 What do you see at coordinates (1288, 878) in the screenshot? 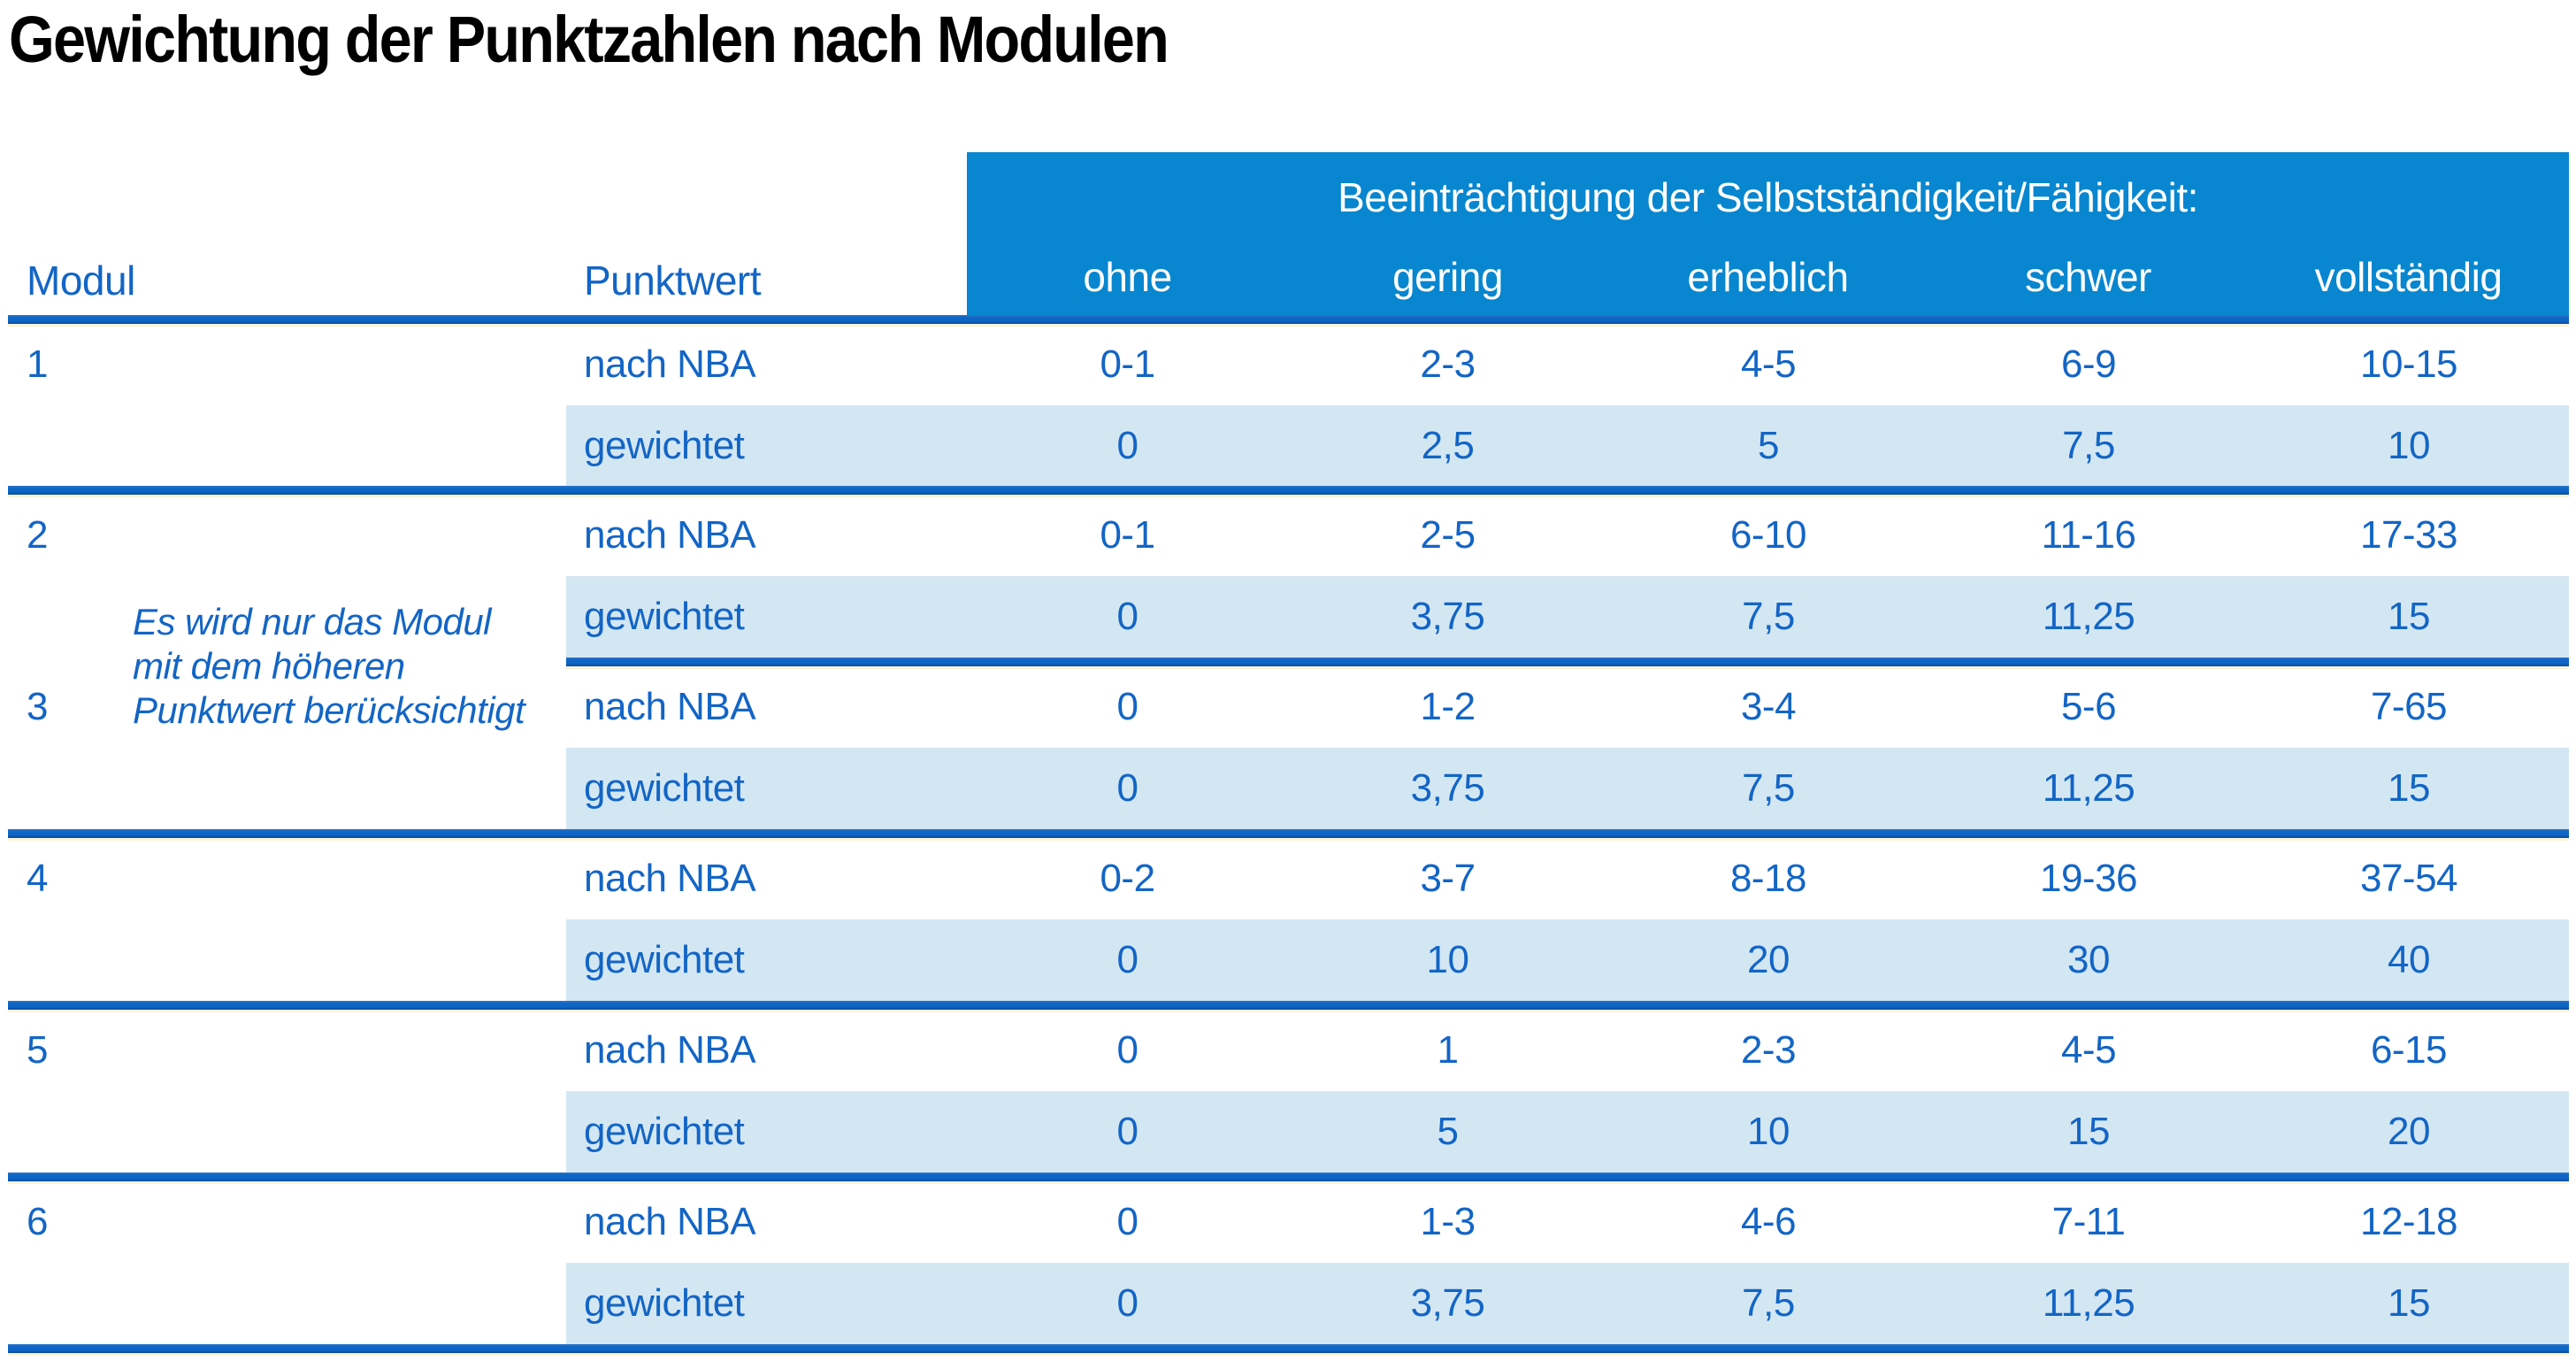
I see `module-4-nach-row: 4 nach NBA 0-2 3-7 8-18 19-36 37-54` at bounding box center [1288, 878].